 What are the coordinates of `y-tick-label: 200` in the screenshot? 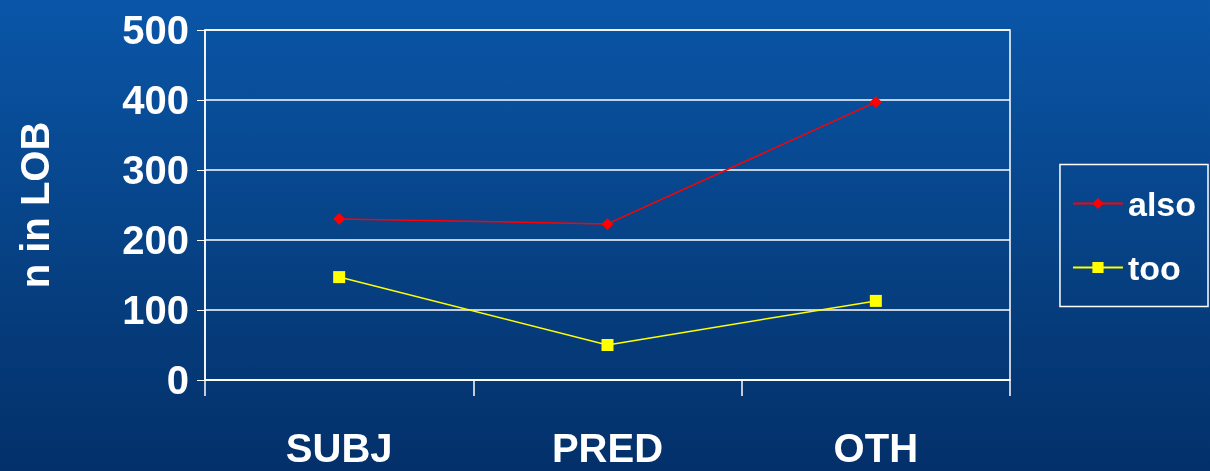 It's located at (155, 240).